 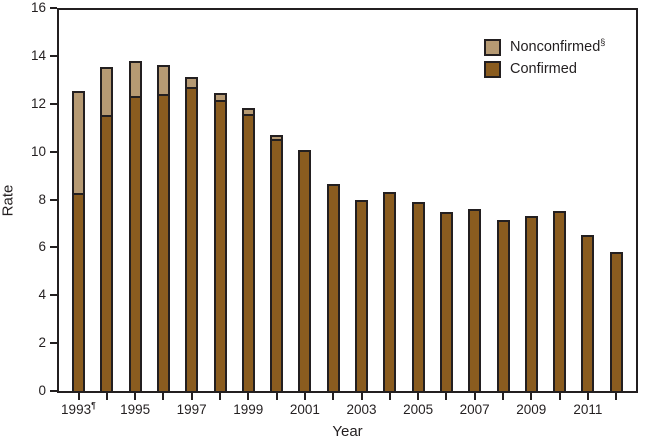 I want to click on x-tick-label: 2011, so click(x=588, y=409).